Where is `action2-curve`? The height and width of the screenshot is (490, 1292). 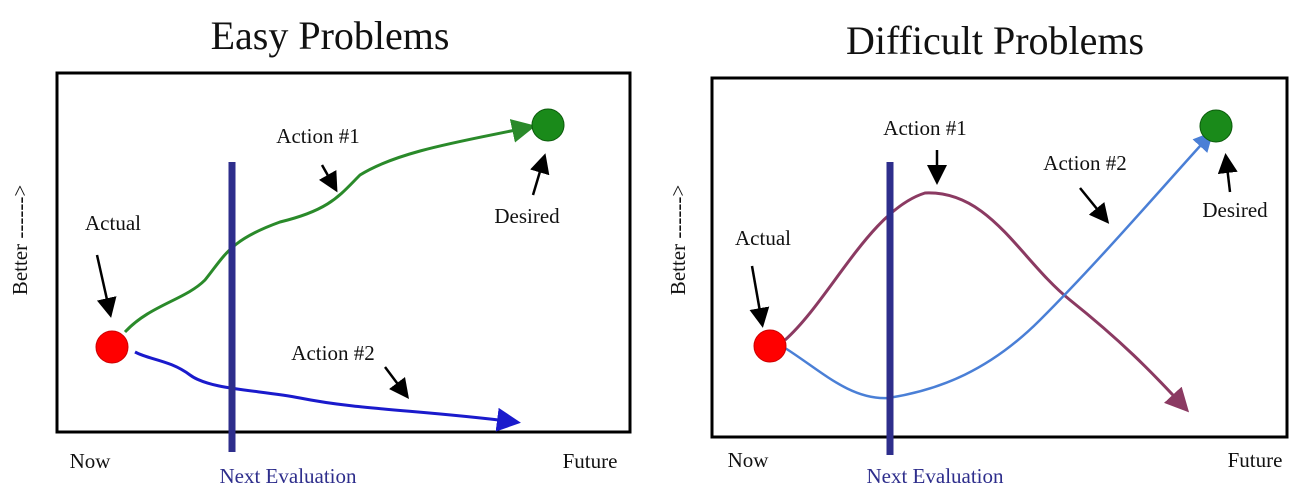 action2-curve is located at coordinates (327, 391).